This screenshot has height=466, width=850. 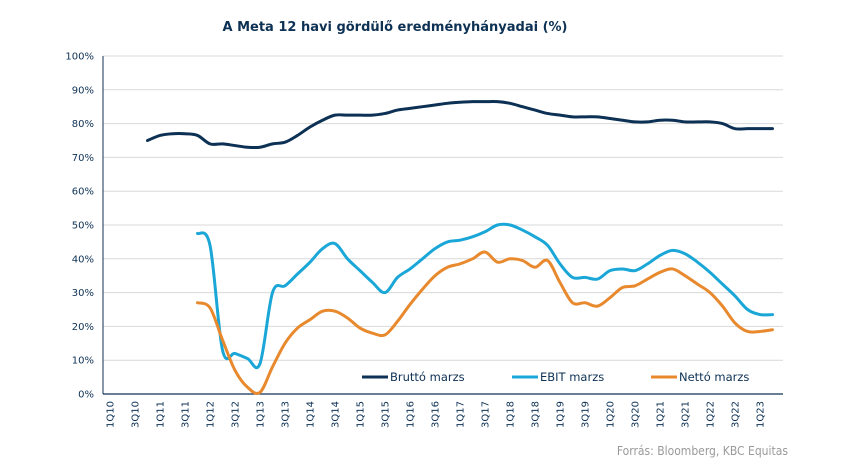 I want to click on x-tick-label: 3Q22, so click(x=736, y=414).